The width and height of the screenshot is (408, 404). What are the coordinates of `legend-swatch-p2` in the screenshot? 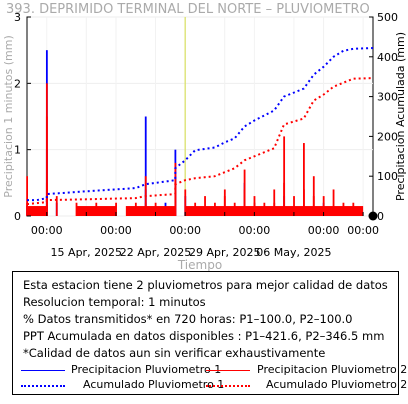 It's located at (228, 370).